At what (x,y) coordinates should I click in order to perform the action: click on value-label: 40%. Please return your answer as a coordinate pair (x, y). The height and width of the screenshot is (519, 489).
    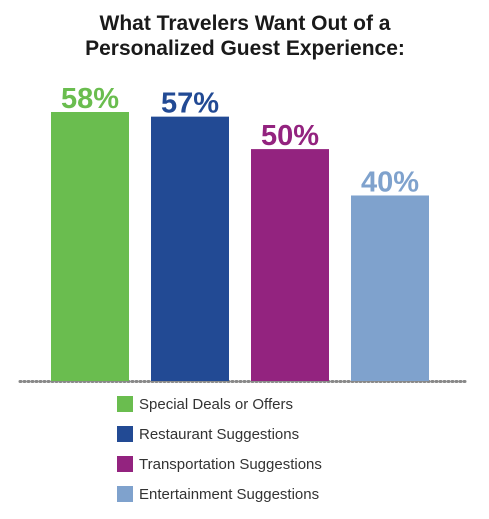
    Looking at the image, I should click on (390, 182).